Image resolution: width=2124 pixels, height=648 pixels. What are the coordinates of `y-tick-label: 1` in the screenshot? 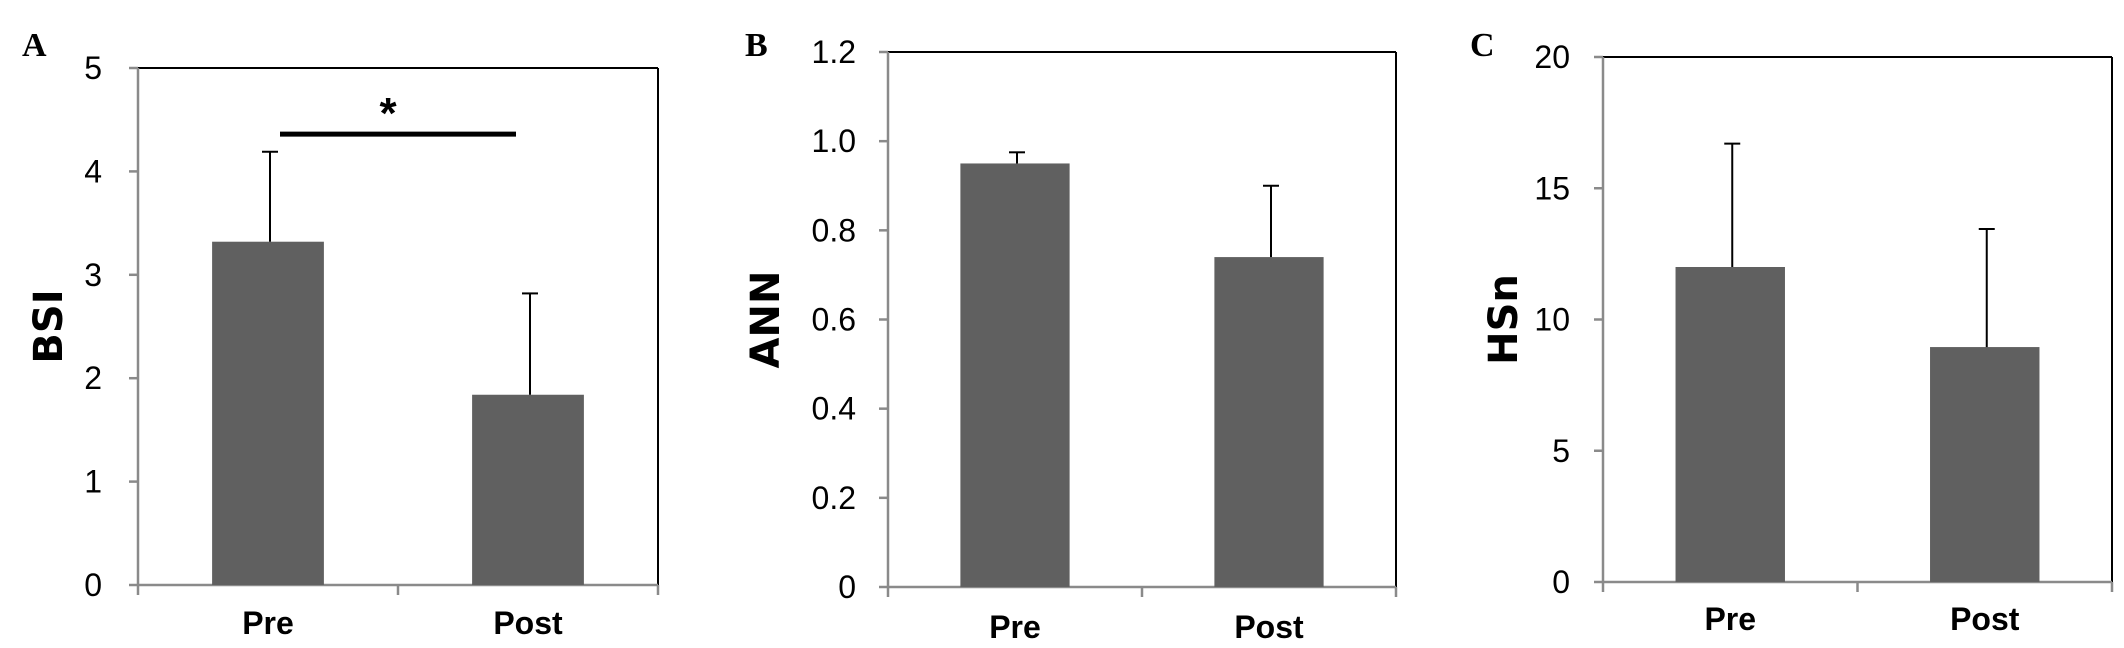 It's located at (93, 482).